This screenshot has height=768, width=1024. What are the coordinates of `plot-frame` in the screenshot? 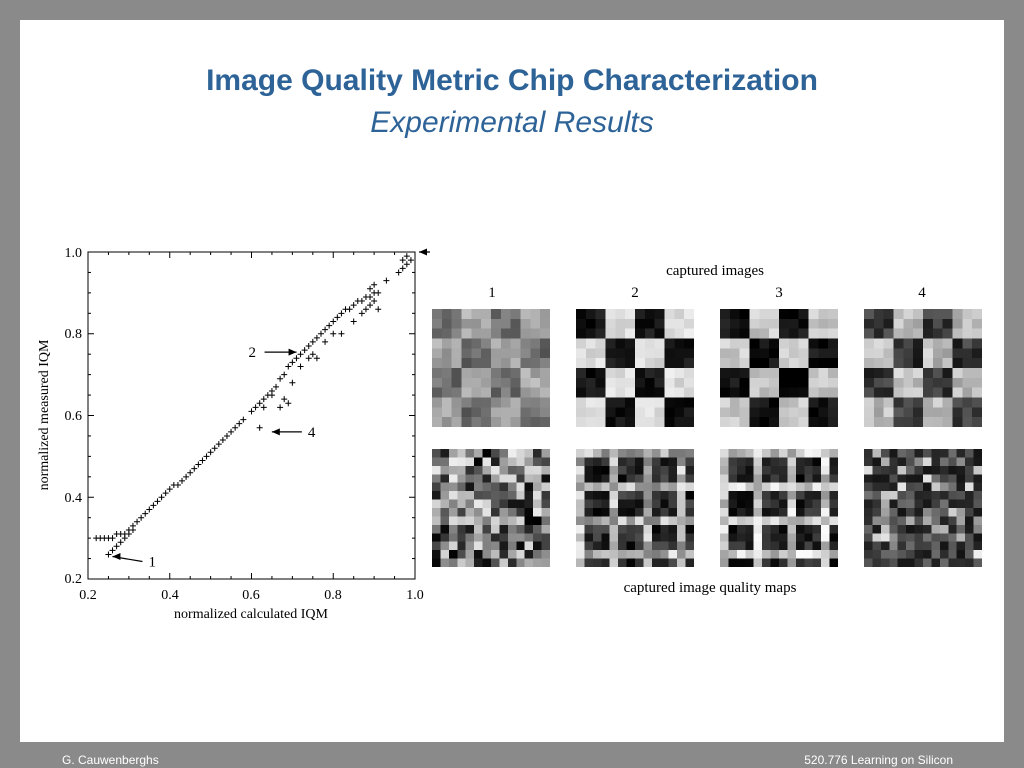 It's located at (251, 415).